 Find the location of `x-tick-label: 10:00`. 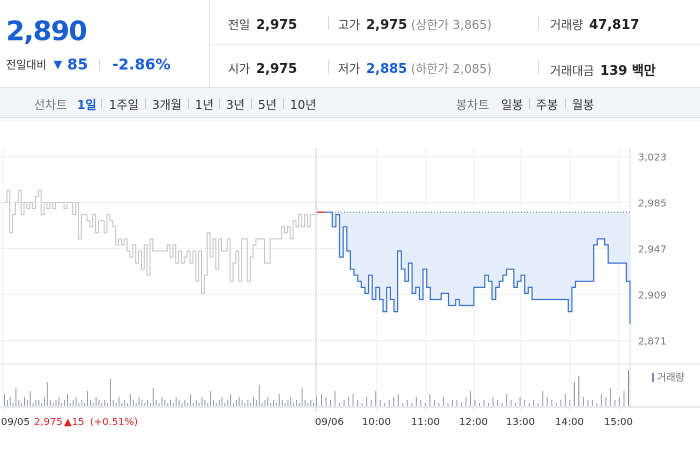

x-tick-label: 10:00 is located at coordinates (376, 422).